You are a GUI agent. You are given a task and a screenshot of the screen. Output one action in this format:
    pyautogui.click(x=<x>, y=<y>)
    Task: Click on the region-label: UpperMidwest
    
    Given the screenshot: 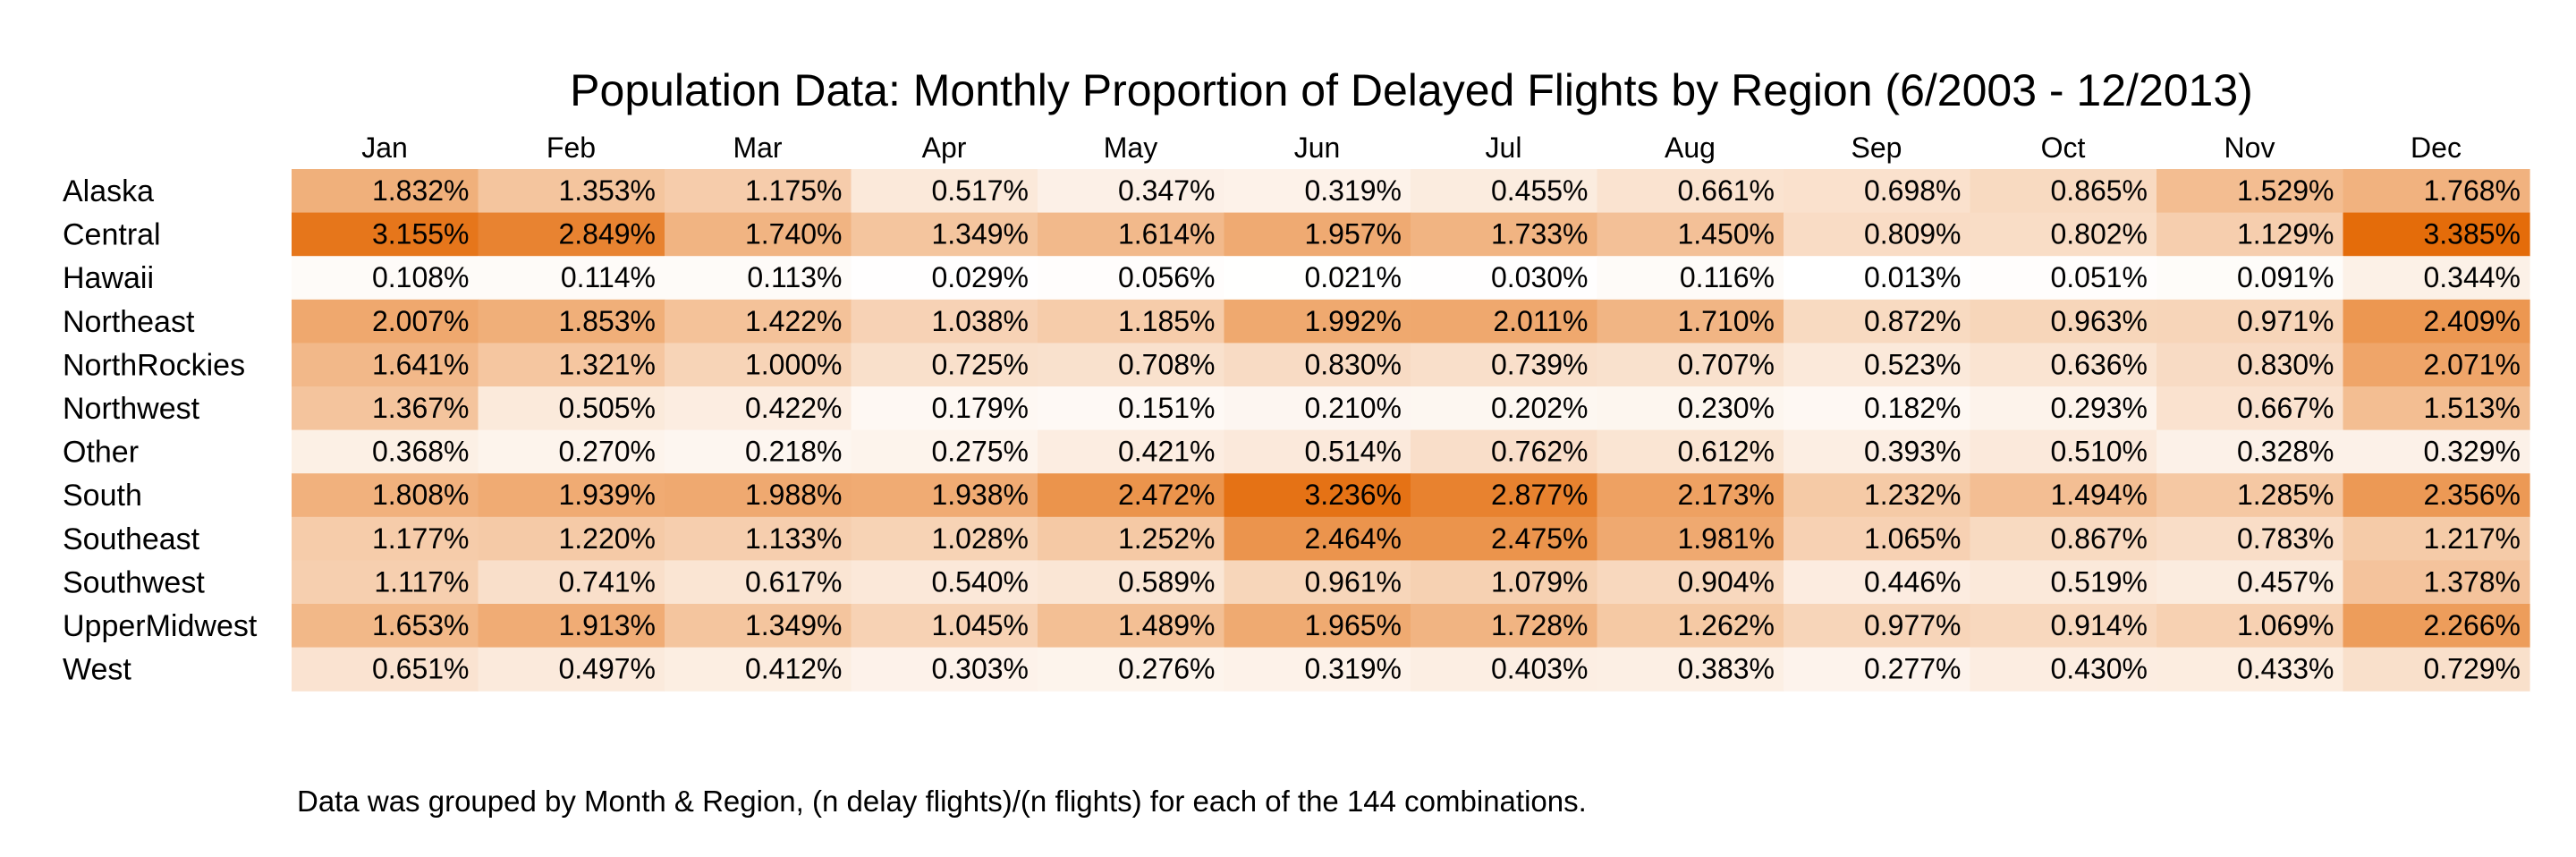 What is the action you would take?
    pyautogui.click(x=160, y=626)
    